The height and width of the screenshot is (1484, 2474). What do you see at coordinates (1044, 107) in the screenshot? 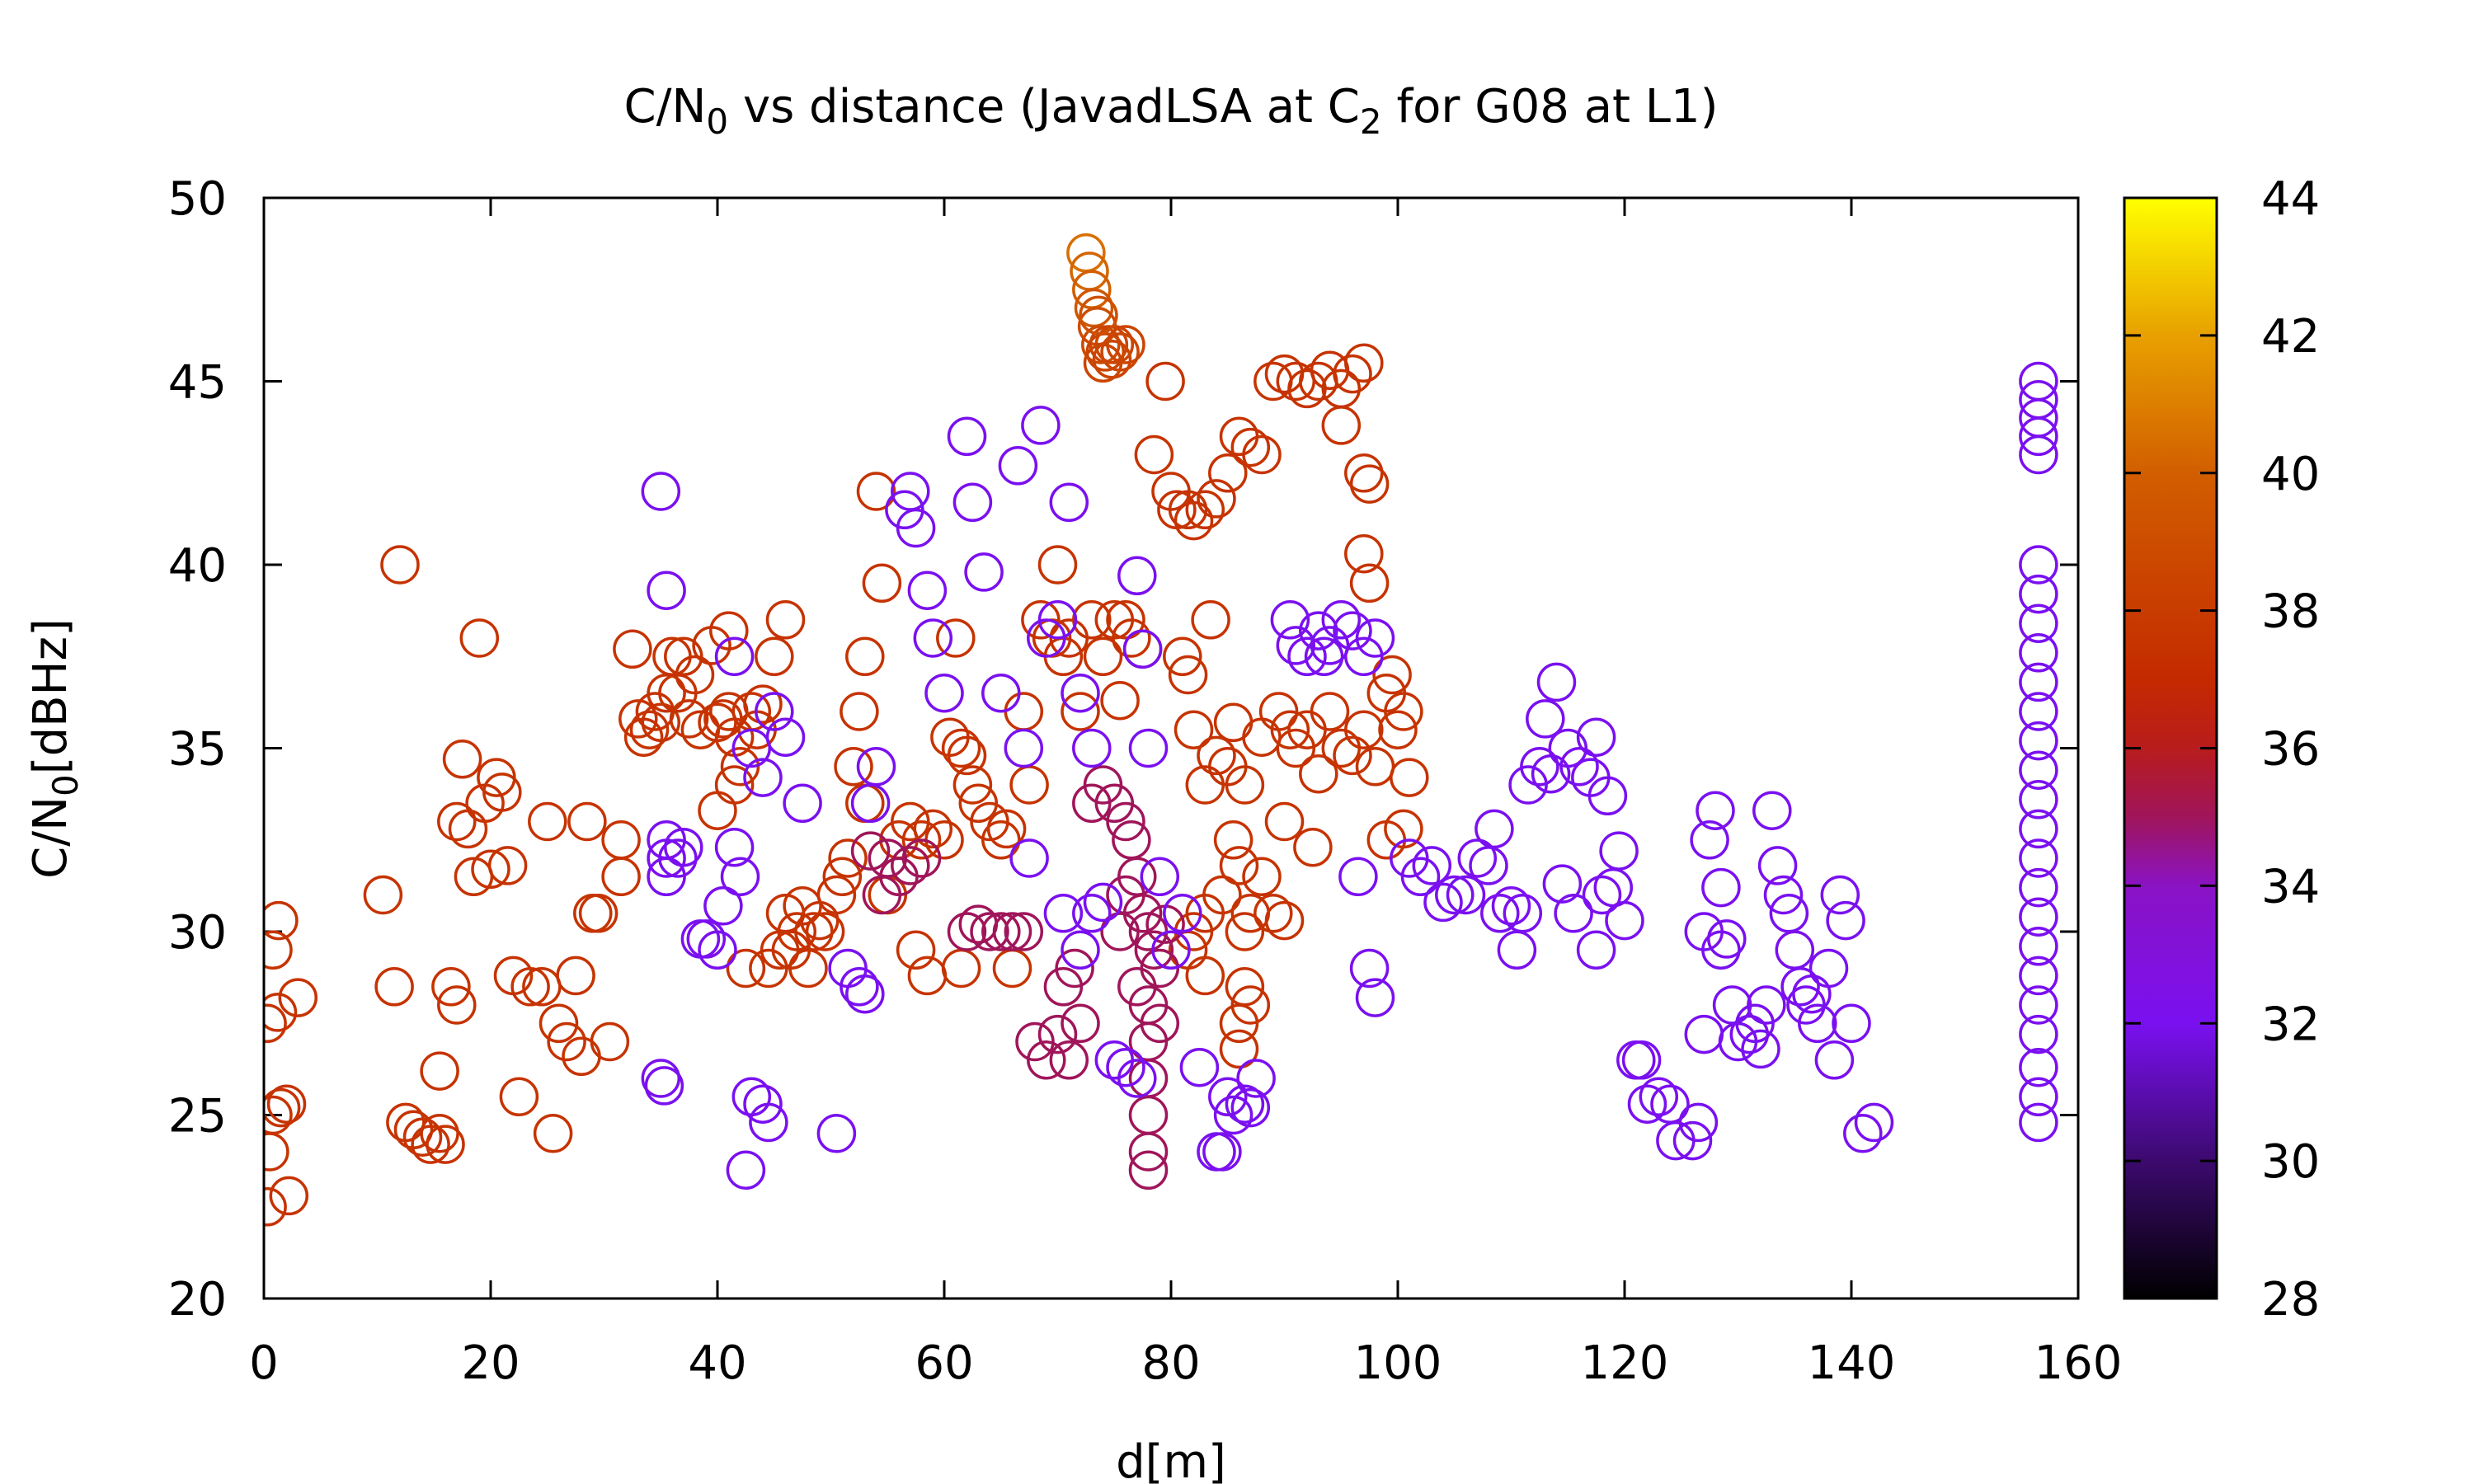
I see `title-part-mid: vs distance (JavadLSA at C` at bounding box center [1044, 107].